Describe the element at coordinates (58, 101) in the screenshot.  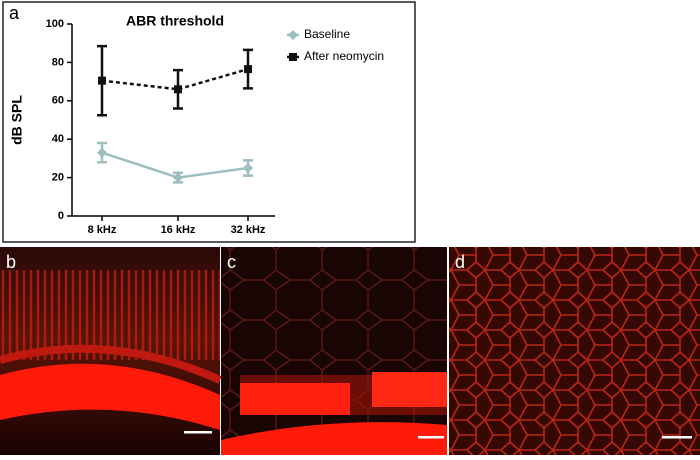
I see `y-tick-label: 60` at that location.